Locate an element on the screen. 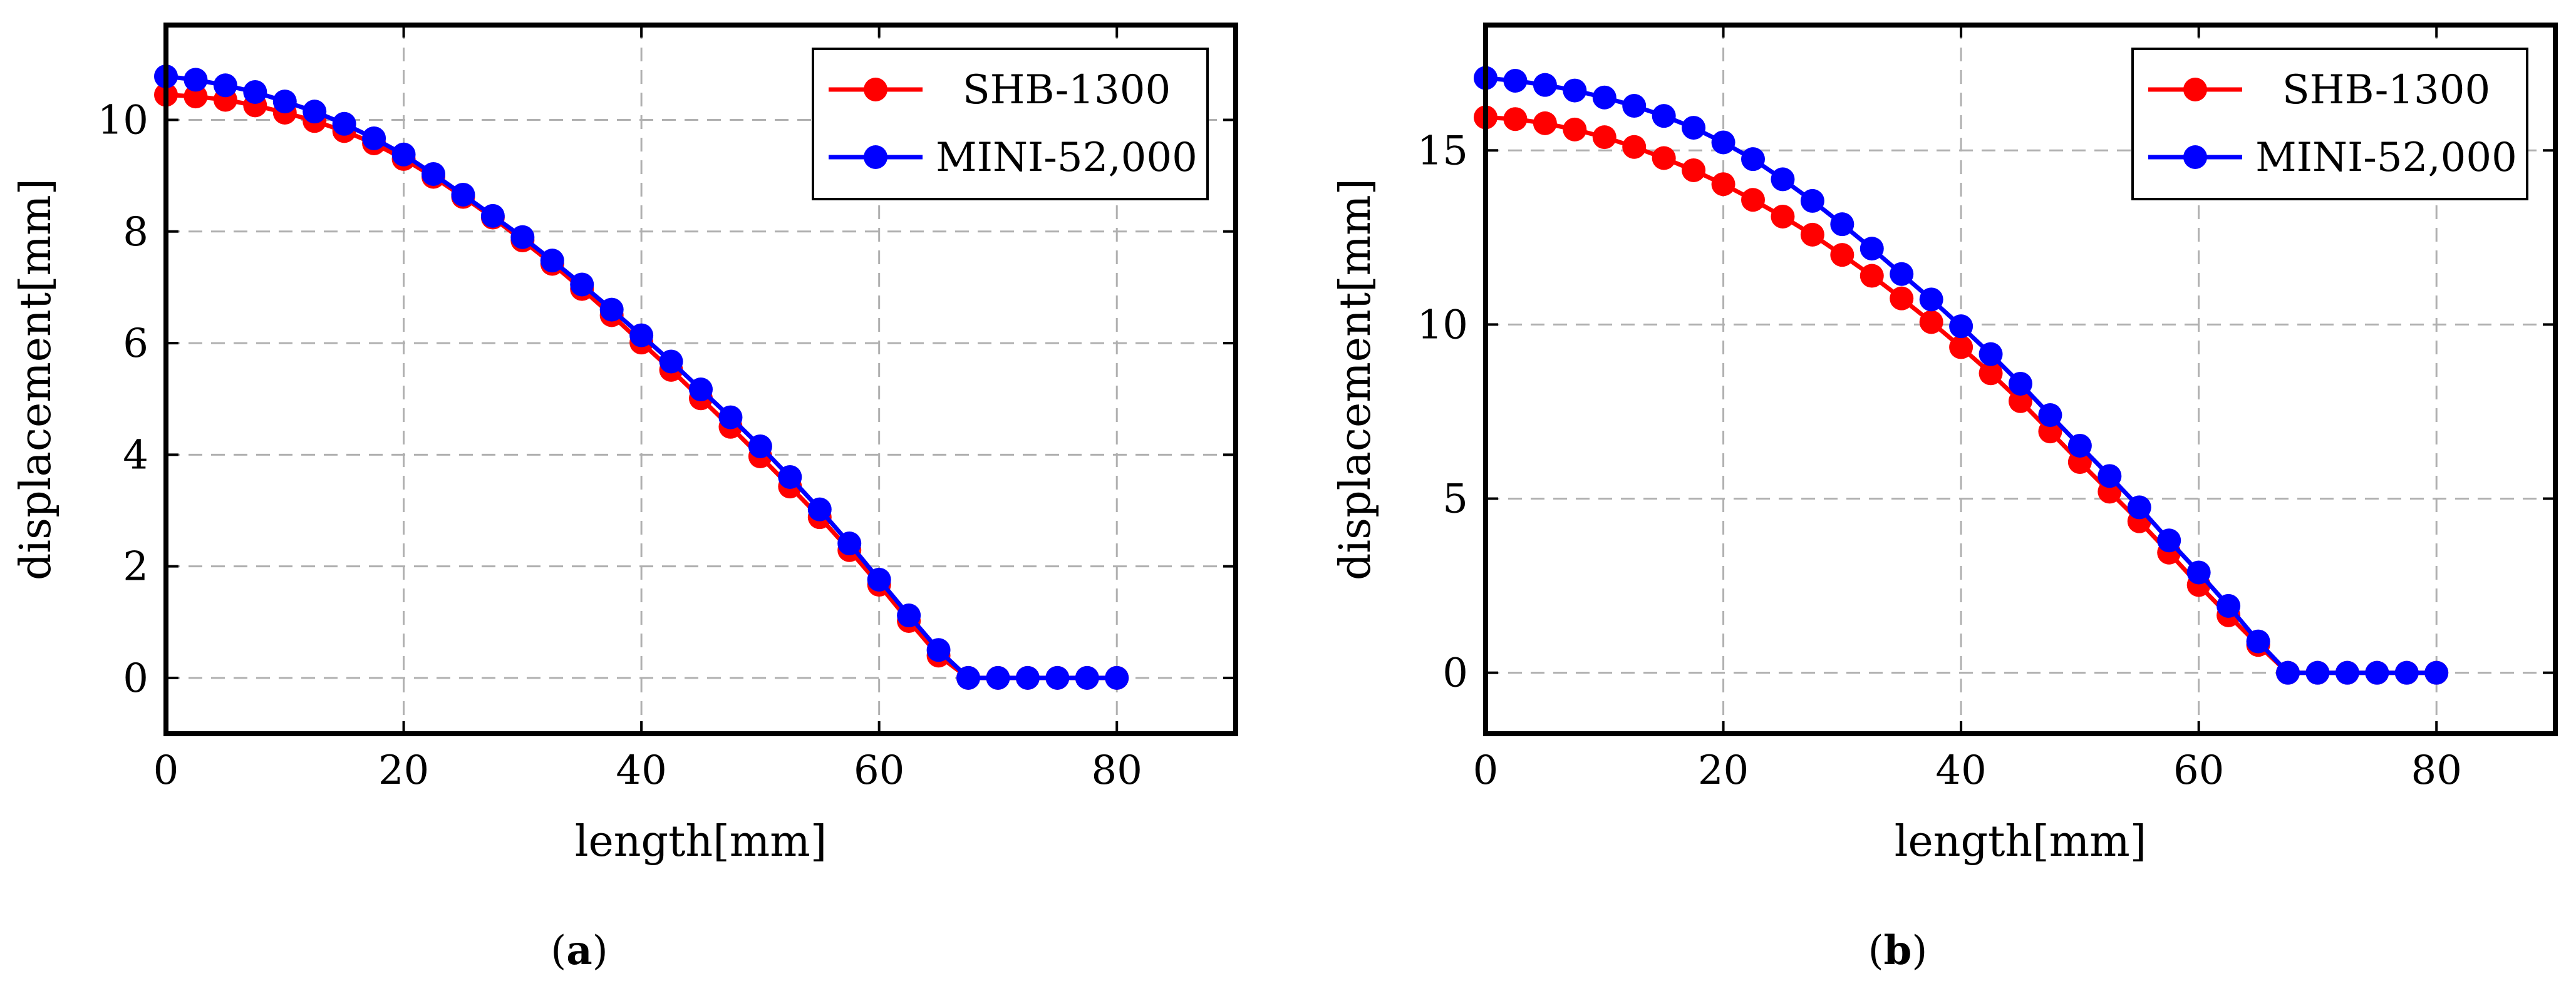 This screenshot has height=986, width=2576. x-tick-label: 40 is located at coordinates (1960, 770).